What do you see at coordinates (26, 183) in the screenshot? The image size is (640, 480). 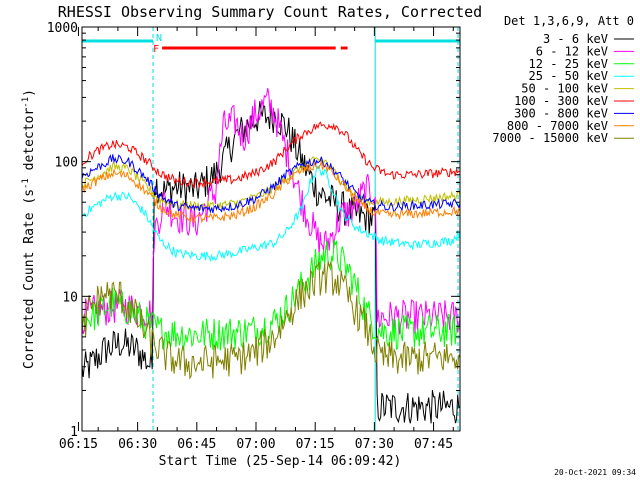 I see `y-axis-label-sup1: -1` at bounding box center [26, 183].